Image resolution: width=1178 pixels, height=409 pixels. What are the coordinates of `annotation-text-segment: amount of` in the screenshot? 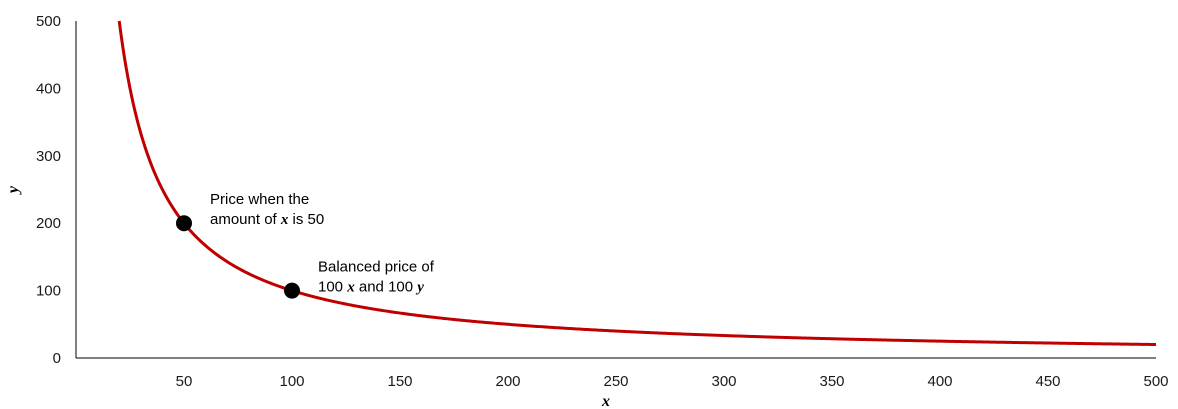 It's located at (245, 219).